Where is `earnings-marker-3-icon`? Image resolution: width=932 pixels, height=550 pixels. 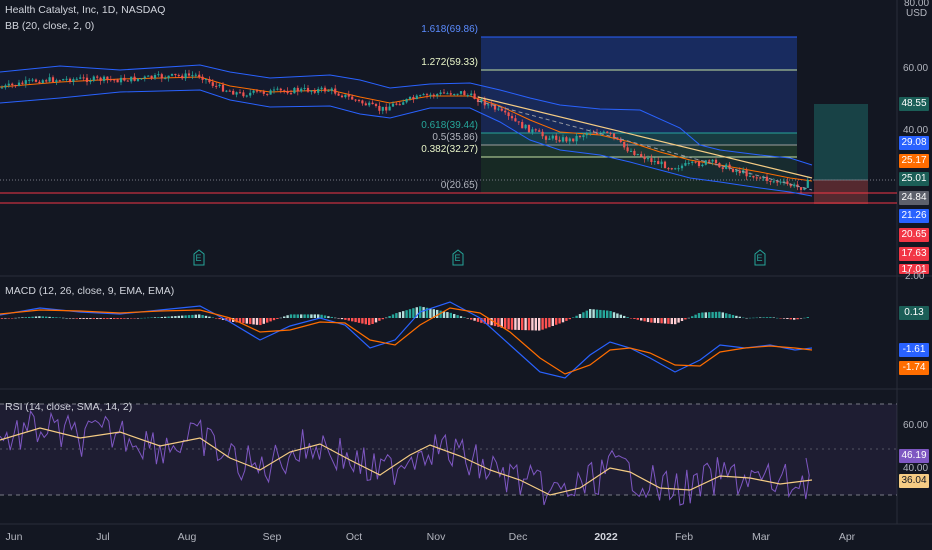
earnings-marker-3-icon is located at coordinates (760, 257).